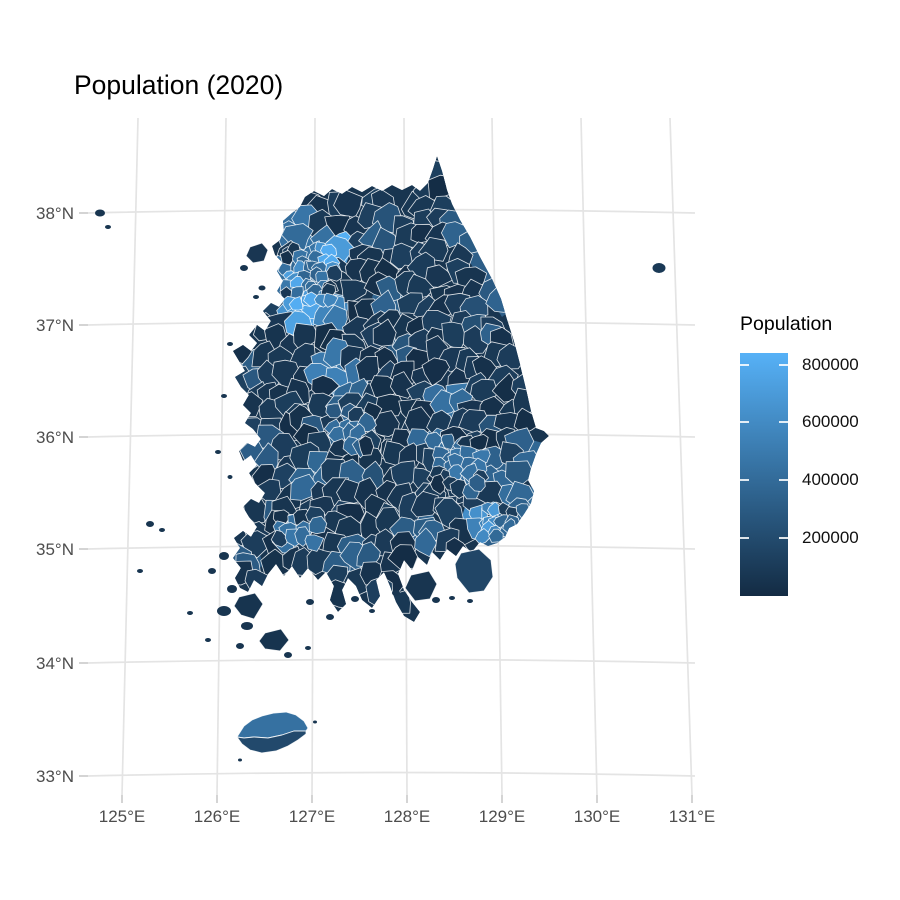 Image resolution: width=900 pixels, height=900 pixels. What do you see at coordinates (55, 663) in the screenshot?
I see `y-axis-label: 34°N` at bounding box center [55, 663].